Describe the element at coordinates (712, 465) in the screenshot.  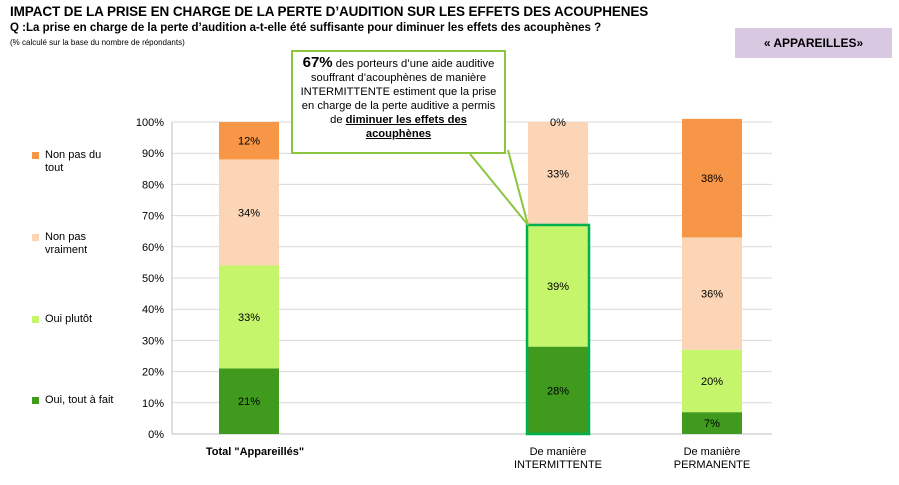
I see `category-label-line: PERMANENTE` at that location.